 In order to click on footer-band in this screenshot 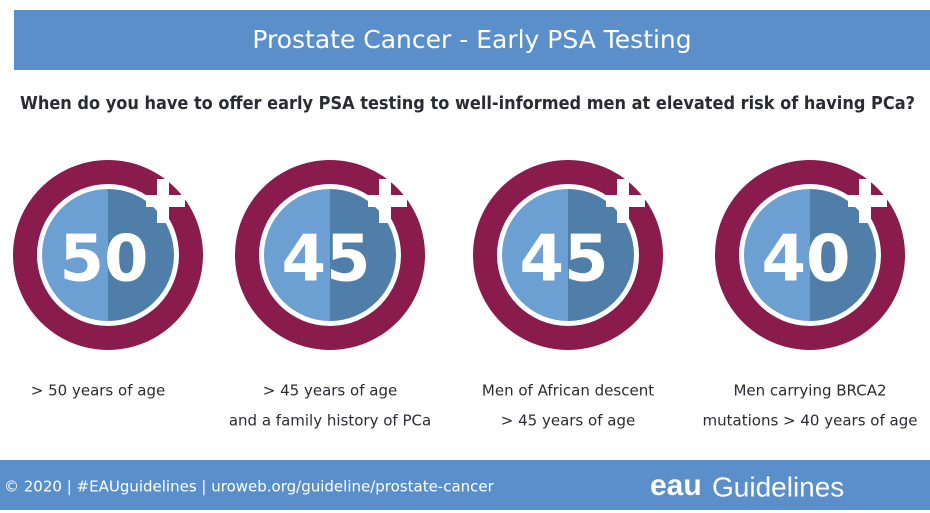, I will do `click(465, 485)`.